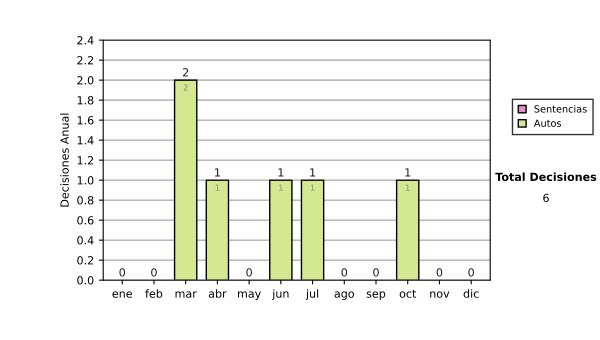 The height and width of the screenshot is (340, 600). Describe the element at coordinates (186, 294) in the screenshot. I see `x-tick-label: mar` at that location.